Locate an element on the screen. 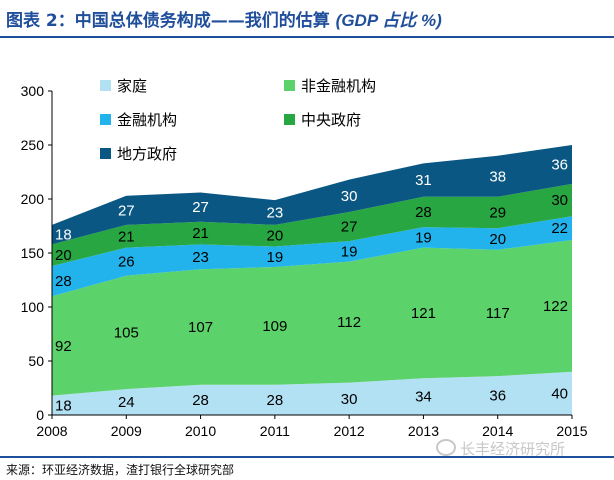  series-3-area is located at coordinates (312, 224).